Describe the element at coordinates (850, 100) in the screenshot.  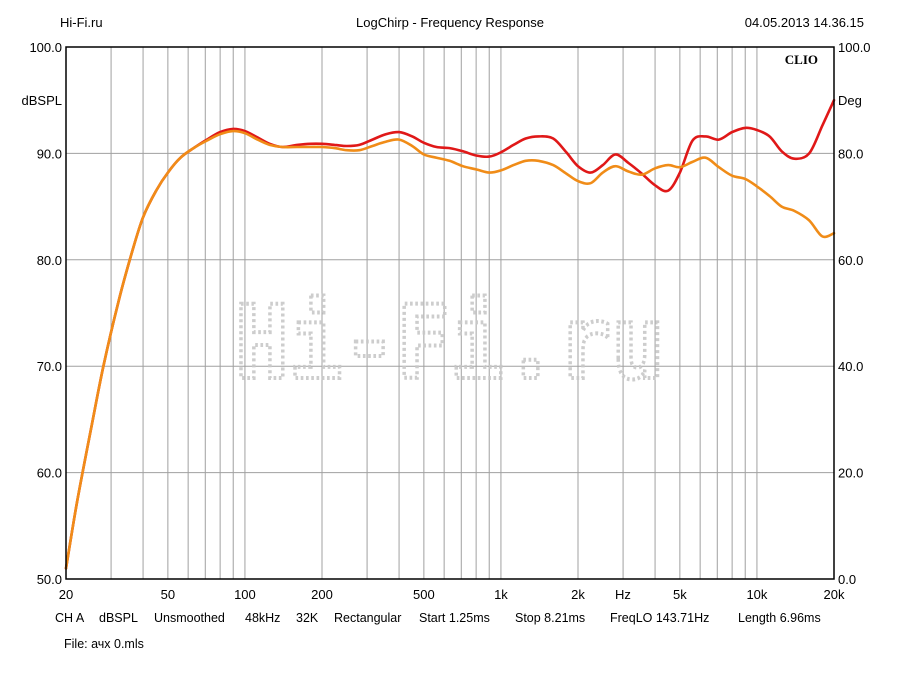
I see `y-axis-label-right: Deg` at that location.